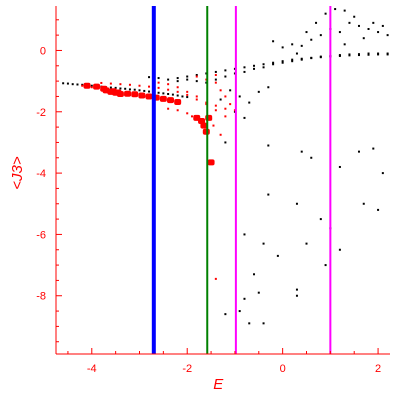  Describe the element at coordinates (92, 369) in the screenshot. I see `x-tick-label: -4` at that location.